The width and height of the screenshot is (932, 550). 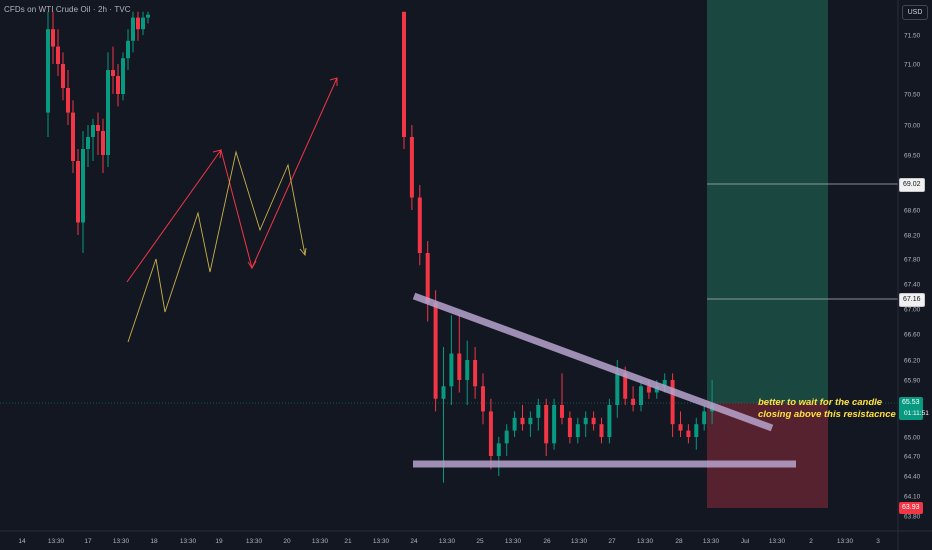 I want to click on y-tick-label: 70.00, so click(x=912, y=126).